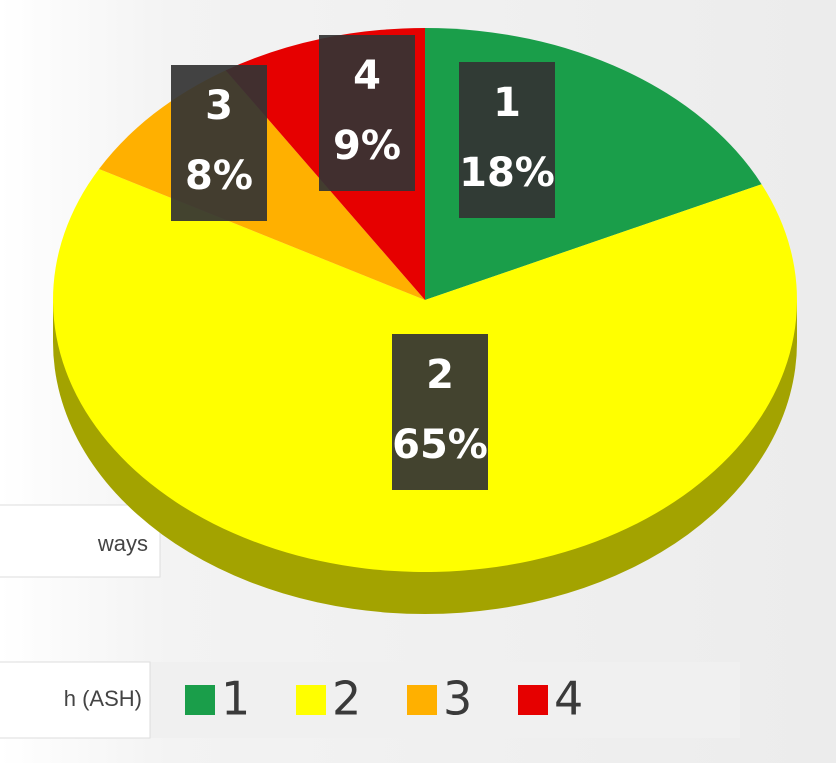 This screenshot has height=763, width=836. What do you see at coordinates (440, 445) in the screenshot?
I see `data-label-value: 65%` at bounding box center [440, 445].